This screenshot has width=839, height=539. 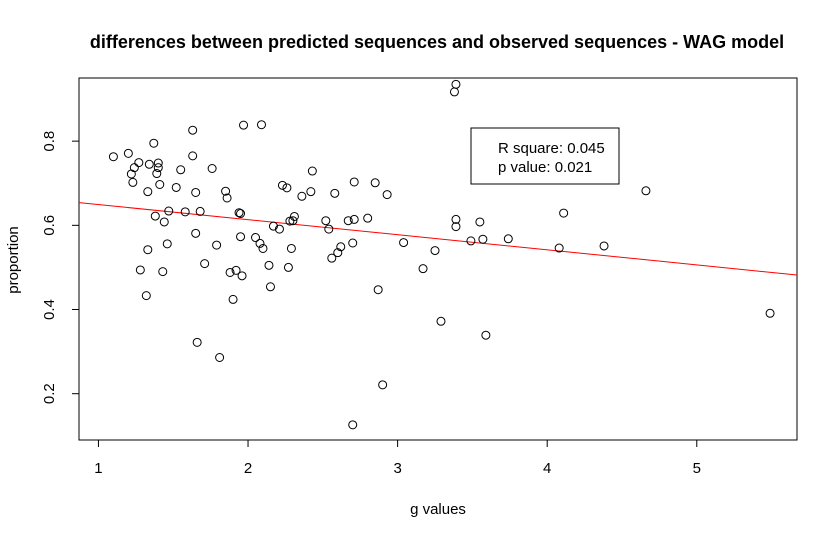 What do you see at coordinates (547, 468) in the screenshot?
I see `x-tick-label: 4` at bounding box center [547, 468].